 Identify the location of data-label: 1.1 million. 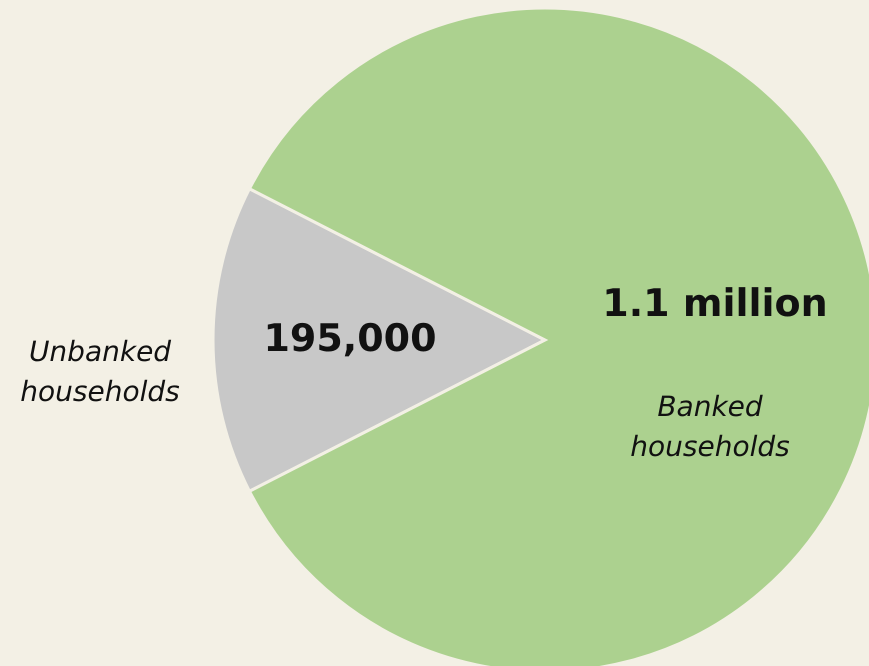
(715, 303).